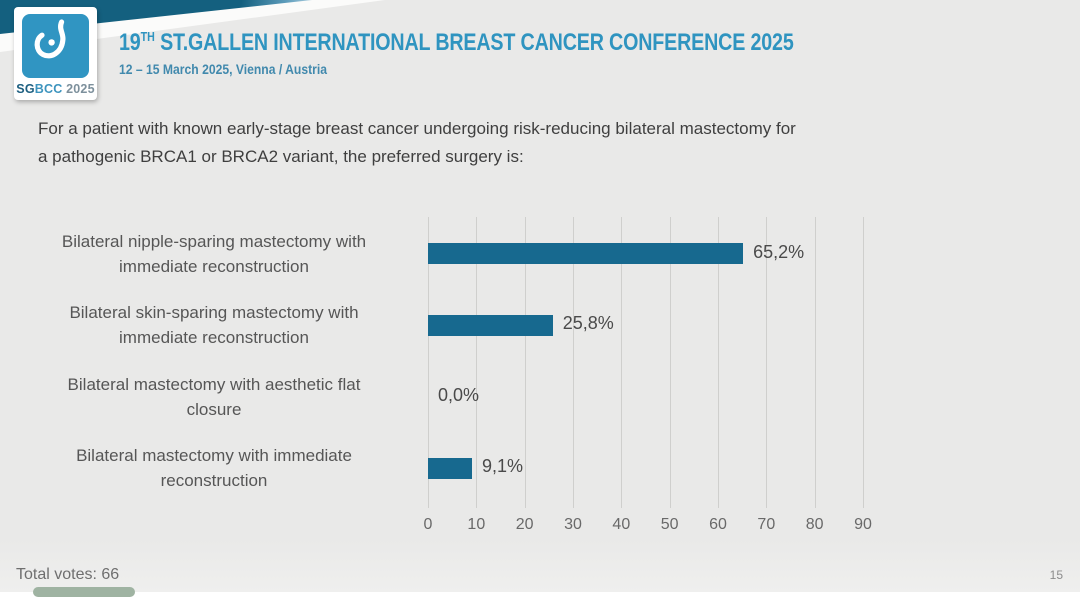 Image resolution: width=1080 pixels, height=597 pixels. Describe the element at coordinates (214, 409) in the screenshot. I see `category-label-line: closure` at that location.